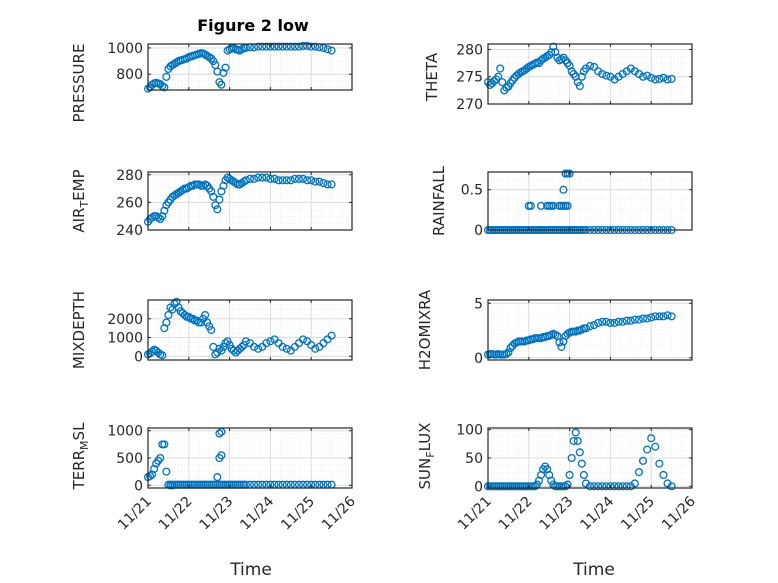  Describe the element at coordinates (138, 357) in the screenshot. I see `y-tick-label: 0` at that location.